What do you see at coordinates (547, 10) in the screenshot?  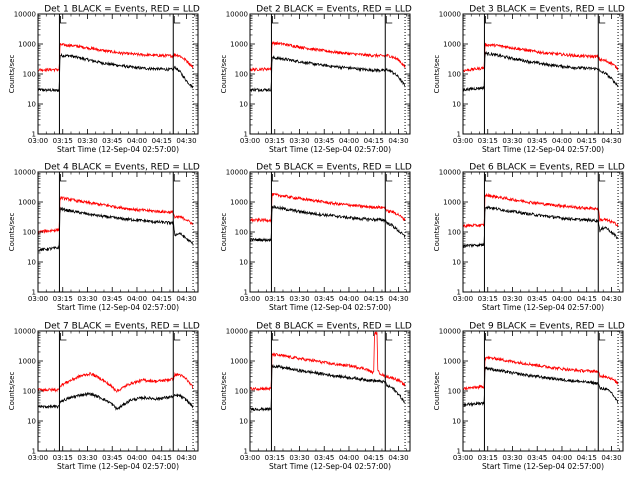 I see `panel-title: Det 3 BLACK = Events, RED = LLD` at bounding box center [547, 10].